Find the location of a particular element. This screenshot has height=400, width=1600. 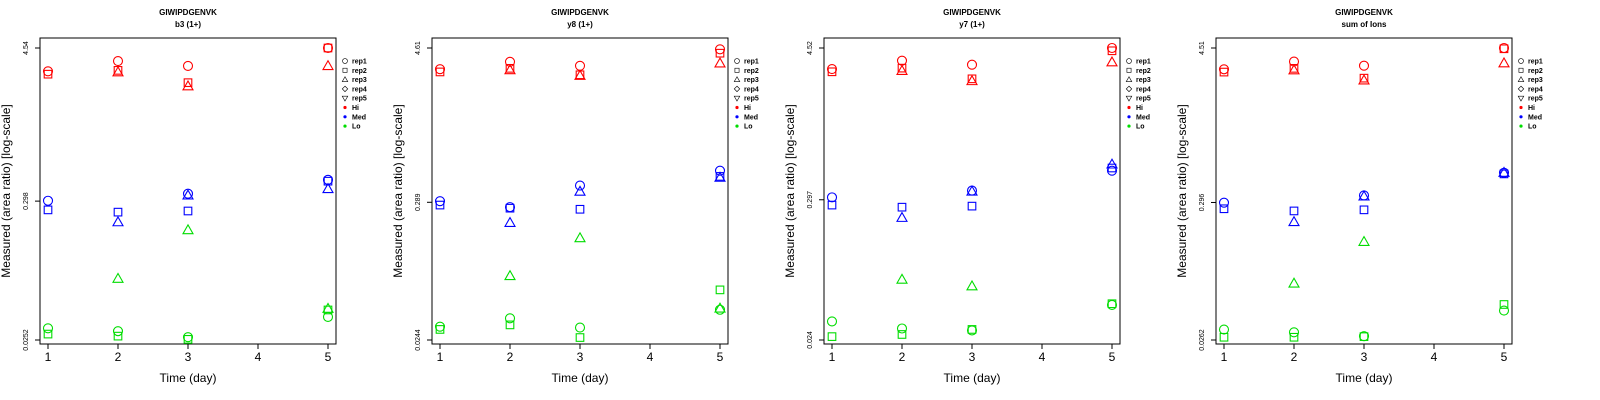

legend-med-dot is located at coordinates (345, 117).